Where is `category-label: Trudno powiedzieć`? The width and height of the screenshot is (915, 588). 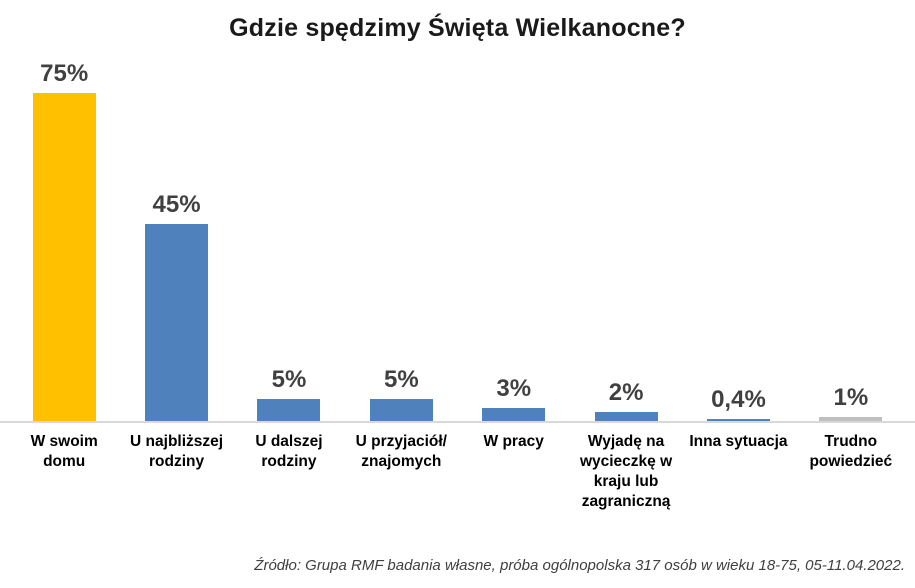
category-label: Trudno powiedzieć is located at coordinates (851, 452).